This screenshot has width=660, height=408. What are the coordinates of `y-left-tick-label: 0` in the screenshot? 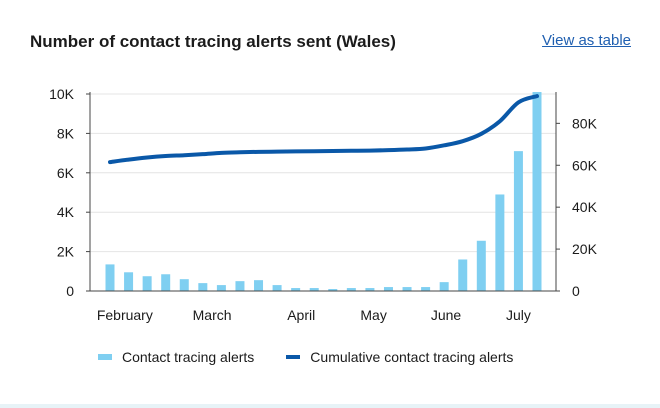 It's located at (70, 291).